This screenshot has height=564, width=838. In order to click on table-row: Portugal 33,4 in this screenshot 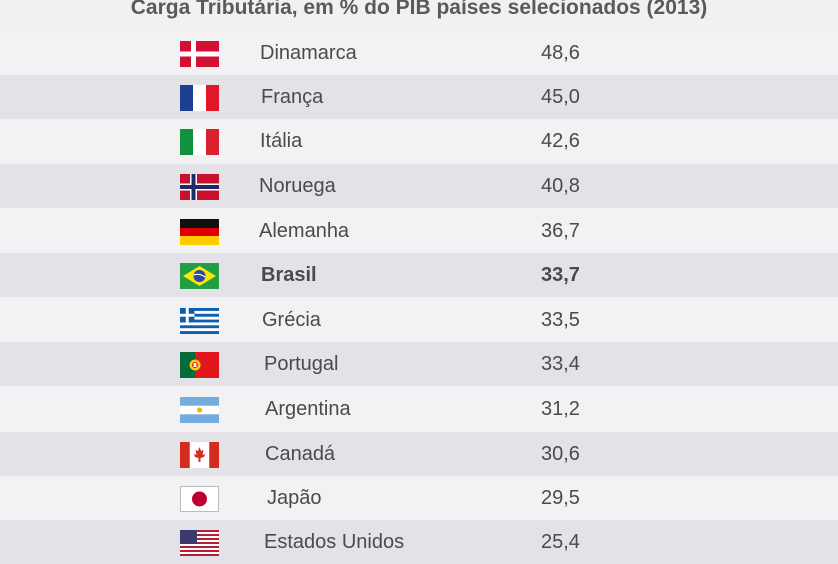, I will do `click(419, 364)`.